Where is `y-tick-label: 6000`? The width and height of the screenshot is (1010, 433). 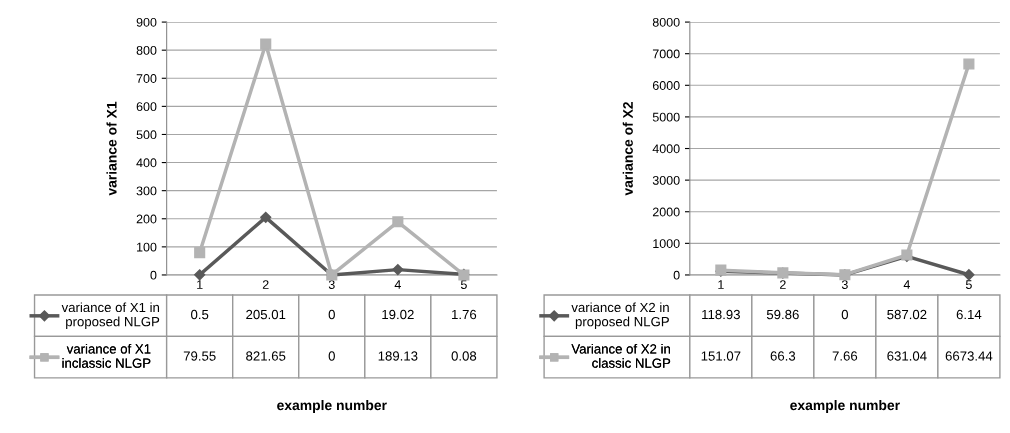
y-tick-label: 6000 is located at coordinates (666, 85).